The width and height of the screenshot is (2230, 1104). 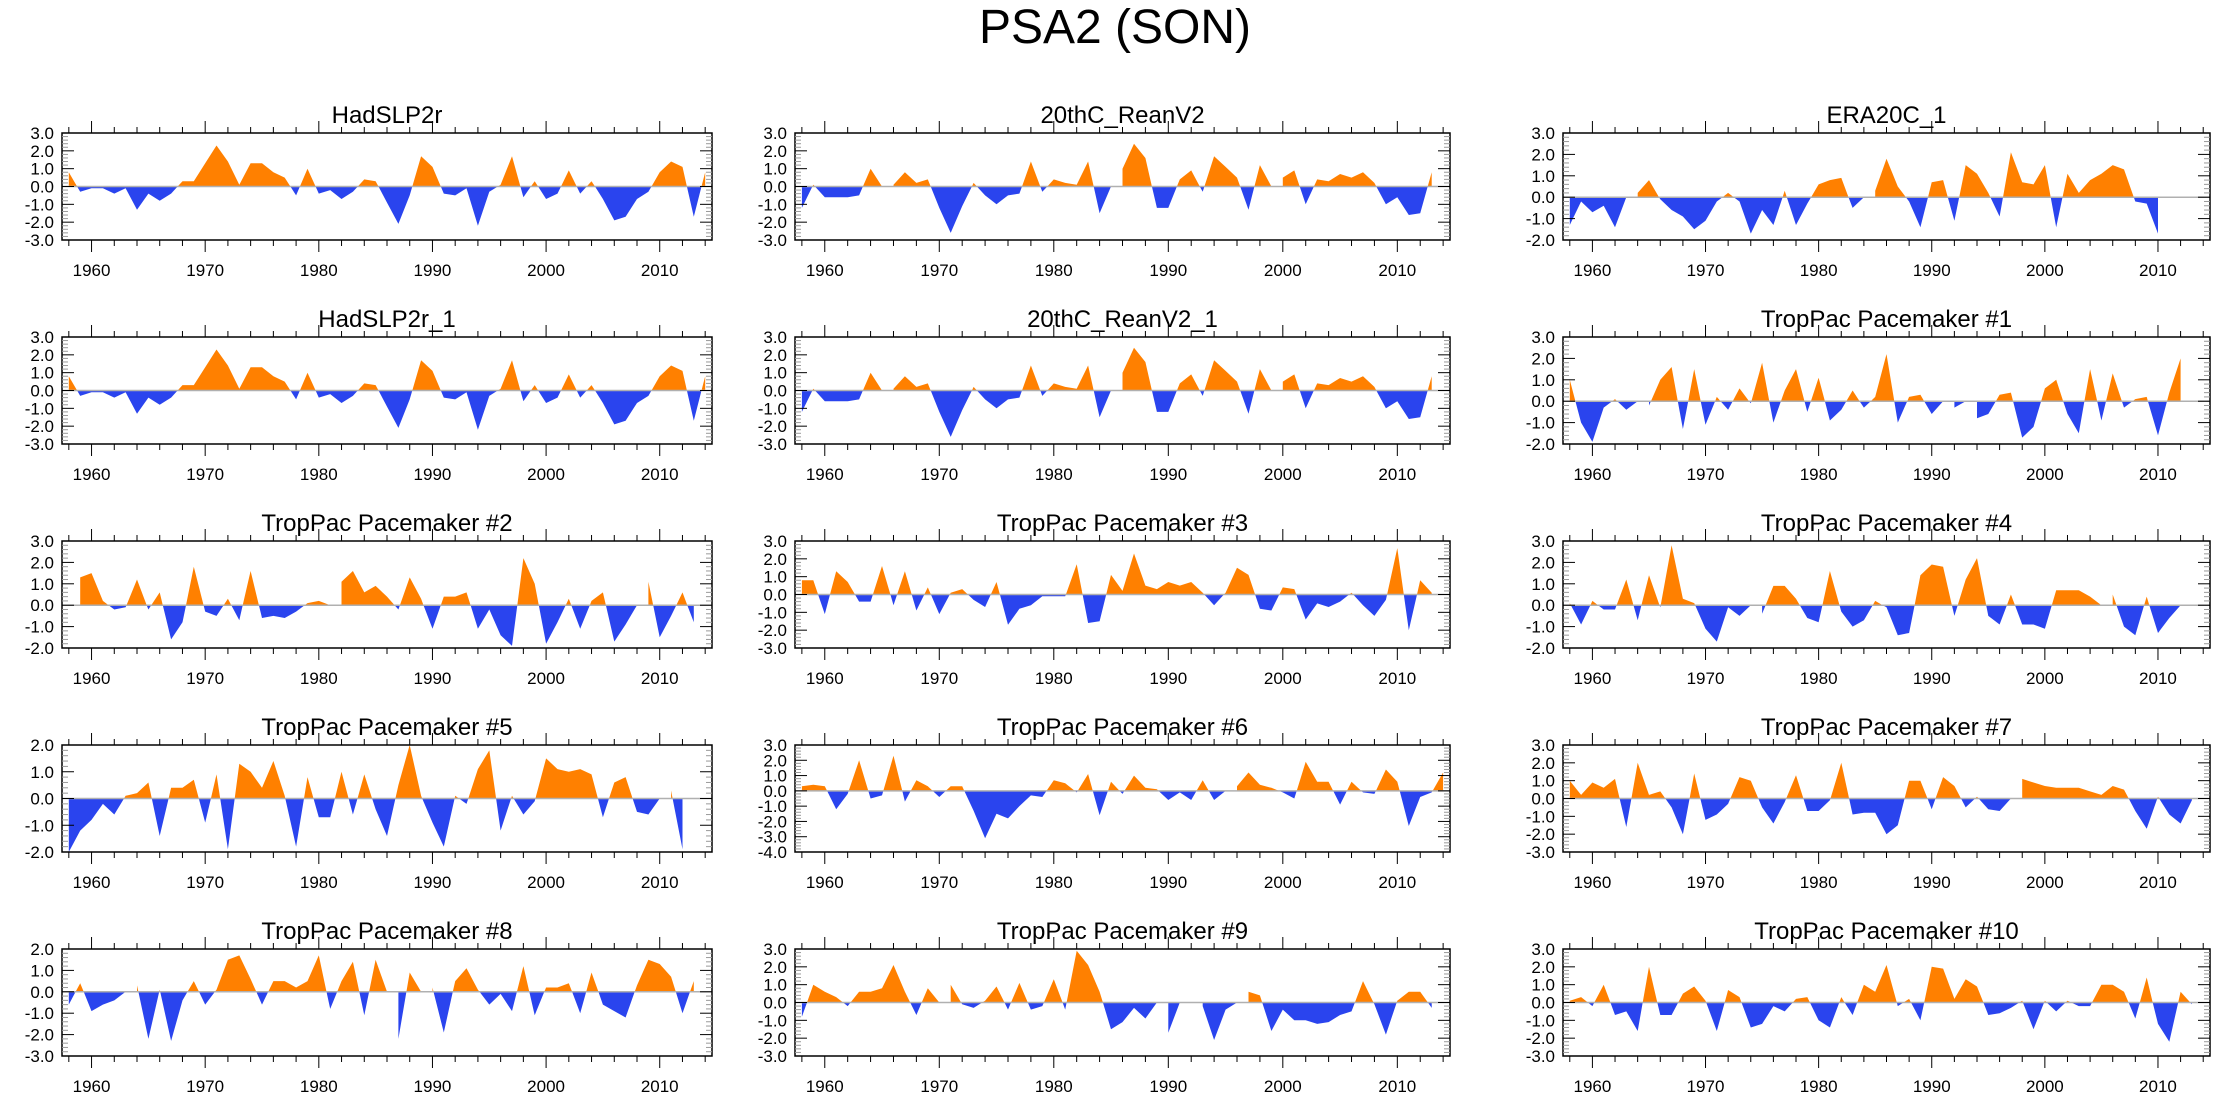 I want to click on panel-title: TropPac Pacemaker #3, so click(x=1122, y=523).